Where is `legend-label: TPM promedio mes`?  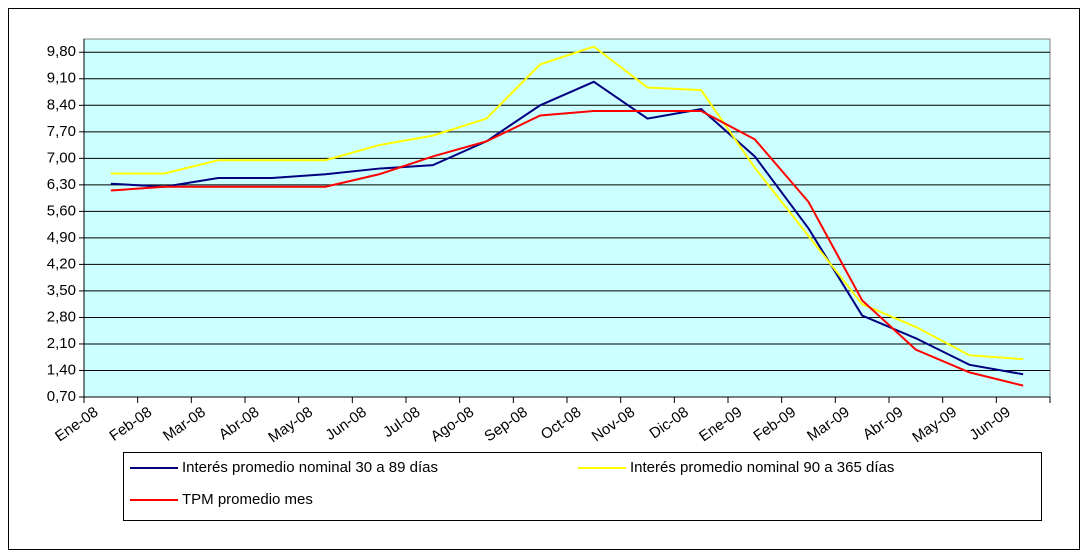
legend-label: TPM promedio mes is located at coordinates (247, 499).